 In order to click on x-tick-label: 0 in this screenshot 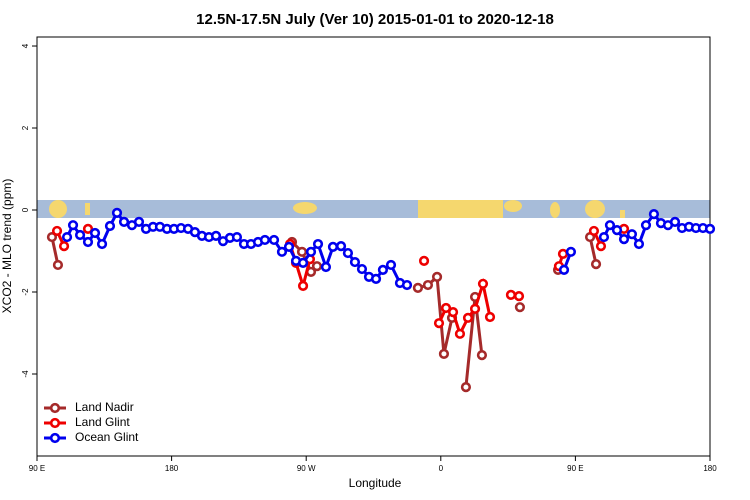, I will do `click(441, 468)`.